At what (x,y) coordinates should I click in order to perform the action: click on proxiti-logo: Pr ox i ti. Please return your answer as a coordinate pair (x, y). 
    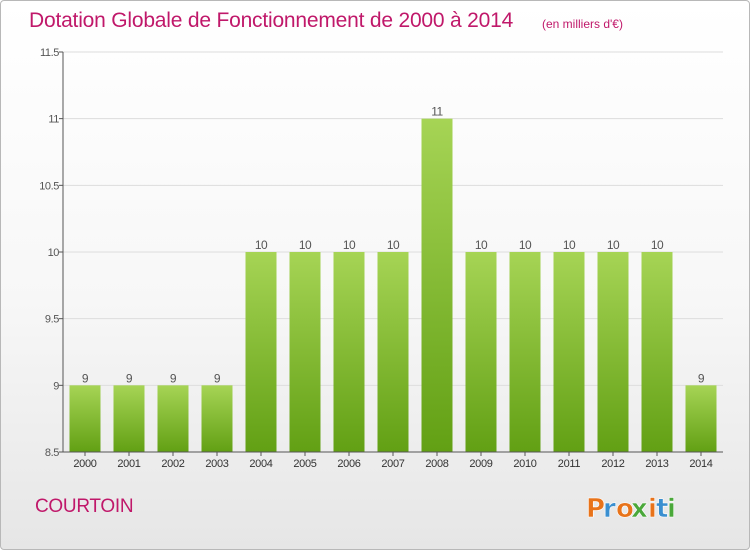
    Looking at the image, I should click on (639, 507).